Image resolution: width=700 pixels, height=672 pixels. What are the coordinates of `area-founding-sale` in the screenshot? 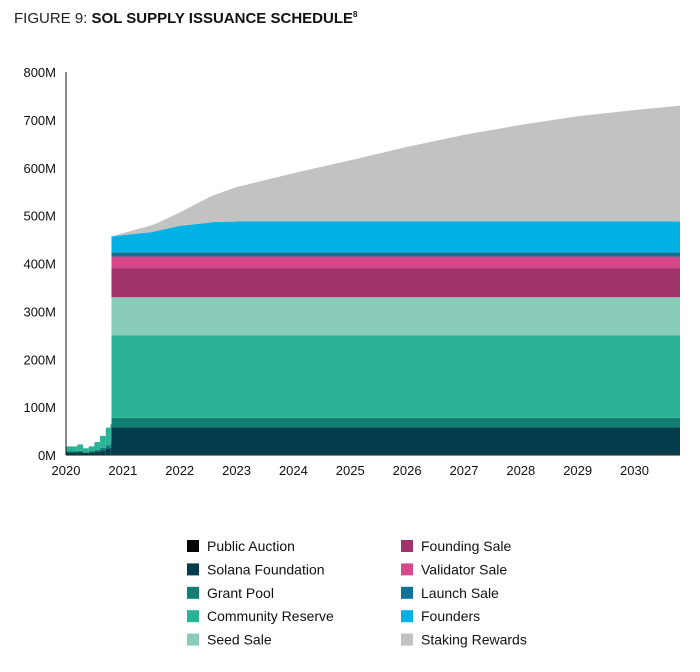 It's located at (395, 283).